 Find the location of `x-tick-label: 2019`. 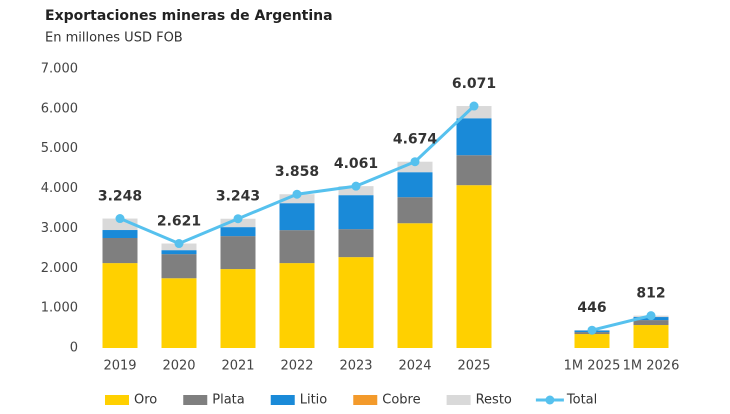

x-tick-label: 2019 is located at coordinates (119, 366).